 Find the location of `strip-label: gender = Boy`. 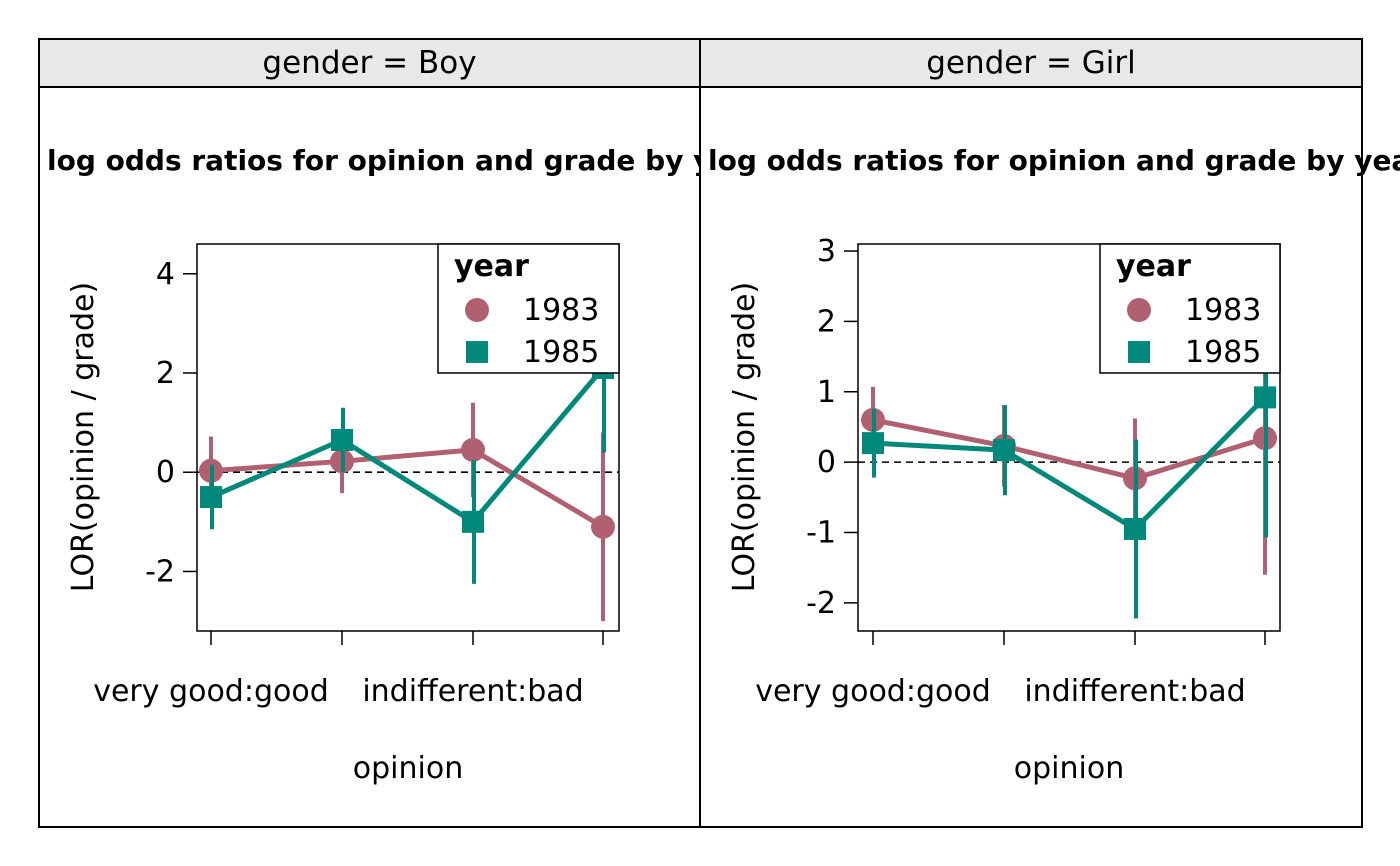

strip-label: gender = Boy is located at coordinates (369, 63).